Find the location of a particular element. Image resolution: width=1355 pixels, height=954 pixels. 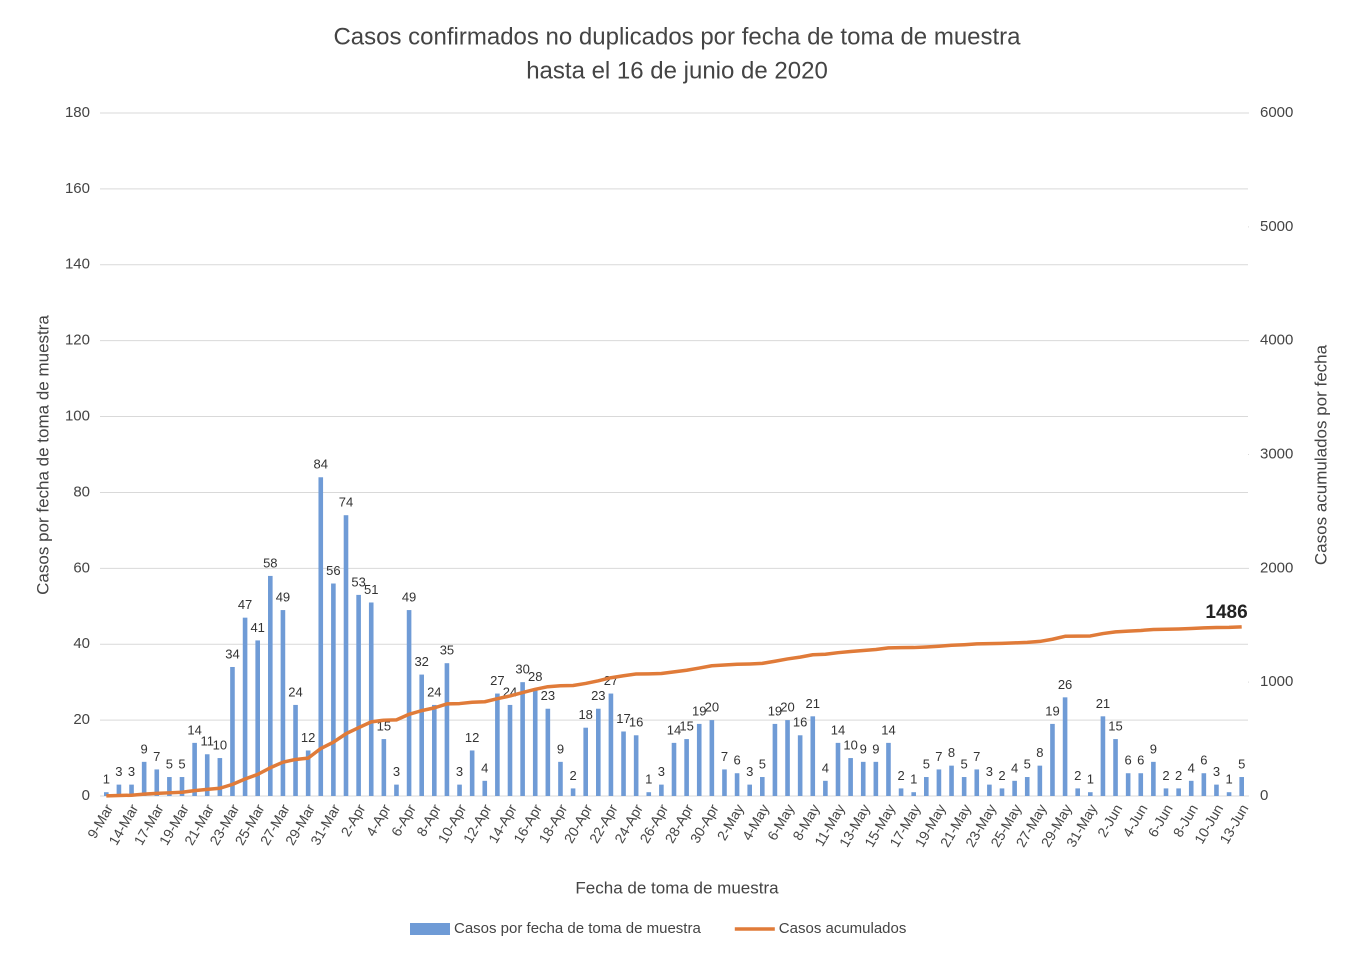

bar-value-label: 34 is located at coordinates (232, 653).